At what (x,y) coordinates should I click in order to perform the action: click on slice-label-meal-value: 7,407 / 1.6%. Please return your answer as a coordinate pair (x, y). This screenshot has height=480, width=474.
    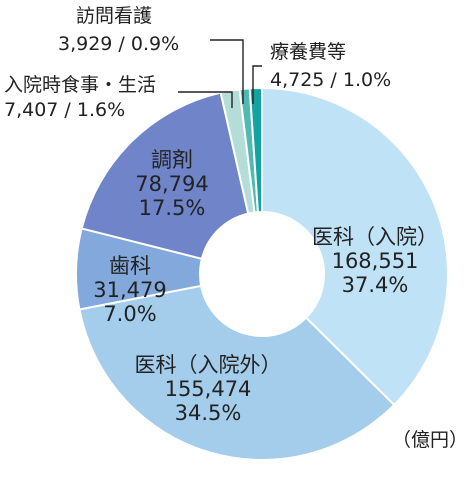
    Looking at the image, I should click on (64, 110).